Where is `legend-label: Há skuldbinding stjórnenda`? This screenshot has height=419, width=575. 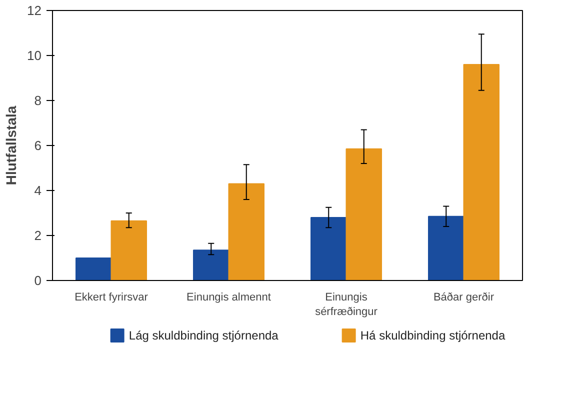
legend-label: Há skuldbinding stjórnenda is located at coordinates (433, 335).